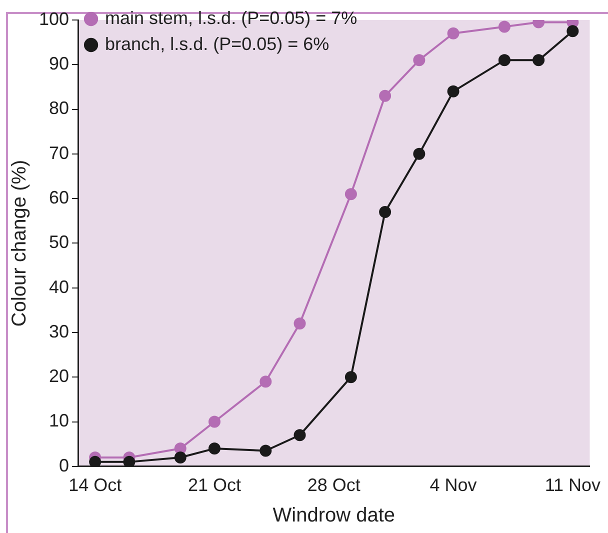  Describe the element at coordinates (64, 465) in the screenshot. I see `y-tick-label: 0` at that location.